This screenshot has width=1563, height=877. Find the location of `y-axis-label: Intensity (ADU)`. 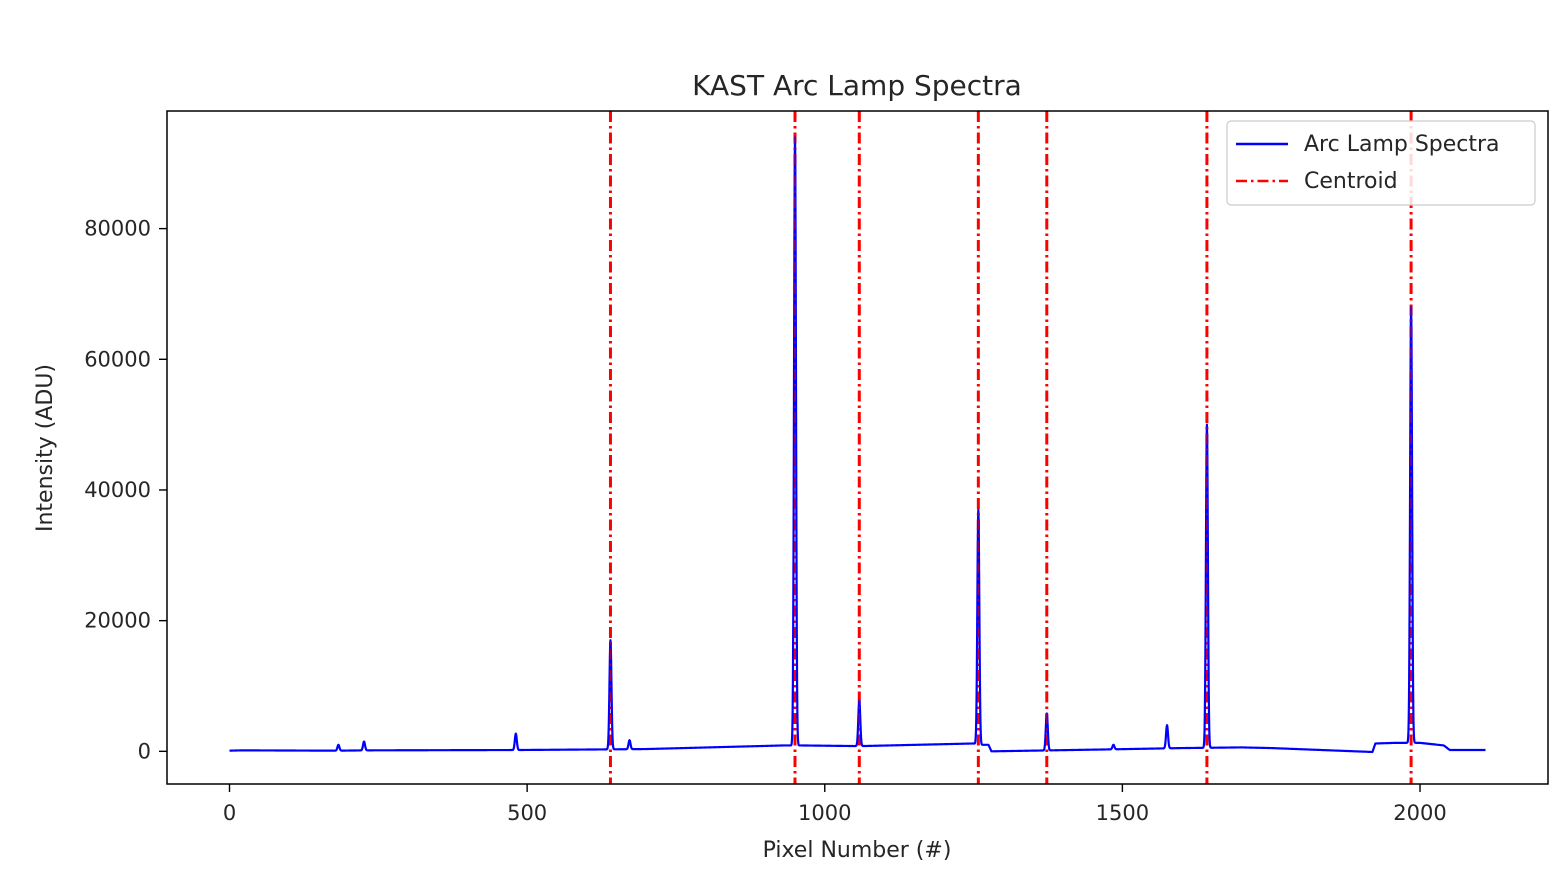

y-axis-label: Intensity (ADU) is located at coordinates (45, 448).